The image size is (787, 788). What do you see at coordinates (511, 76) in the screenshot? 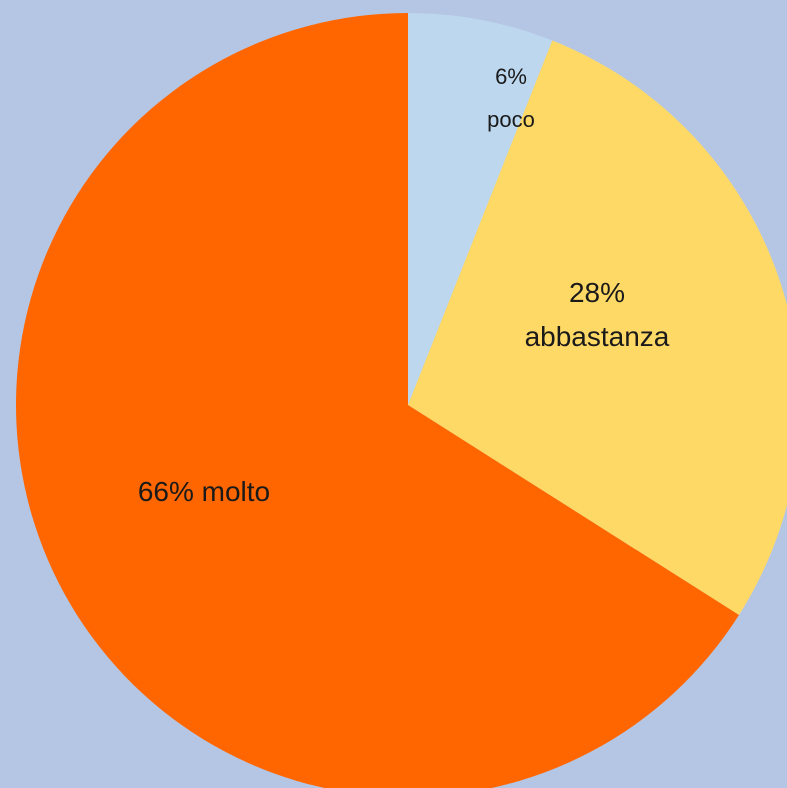
I see `slice-label-poco-value: 6%` at bounding box center [511, 76].